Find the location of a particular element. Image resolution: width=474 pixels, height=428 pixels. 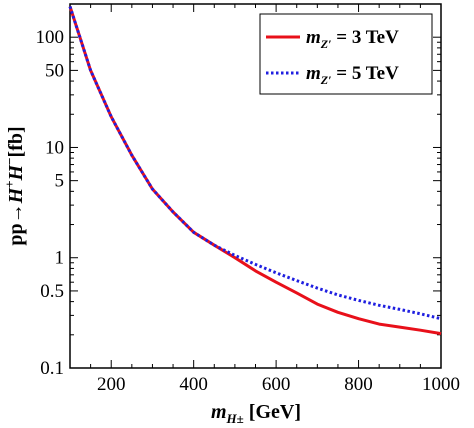

y-axis-label: pp→H+H−[fb] is located at coordinates (14, 185).